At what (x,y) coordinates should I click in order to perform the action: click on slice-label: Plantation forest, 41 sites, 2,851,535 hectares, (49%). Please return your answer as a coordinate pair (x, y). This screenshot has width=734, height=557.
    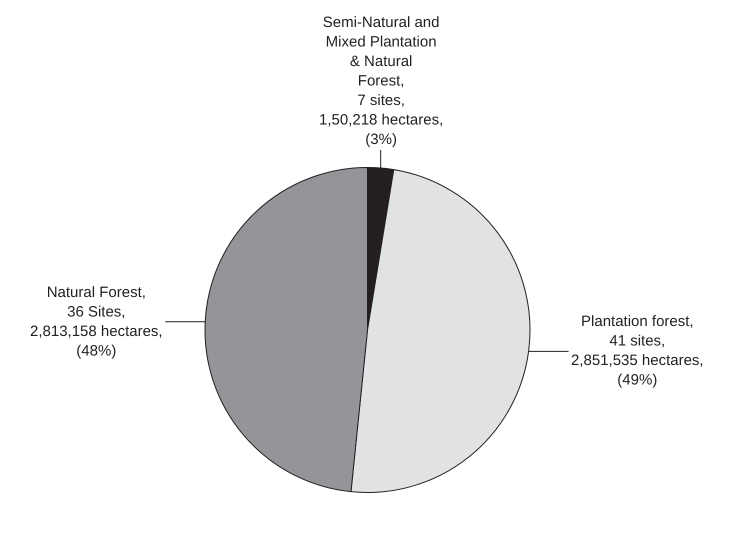
    Looking at the image, I should click on (637, 350).